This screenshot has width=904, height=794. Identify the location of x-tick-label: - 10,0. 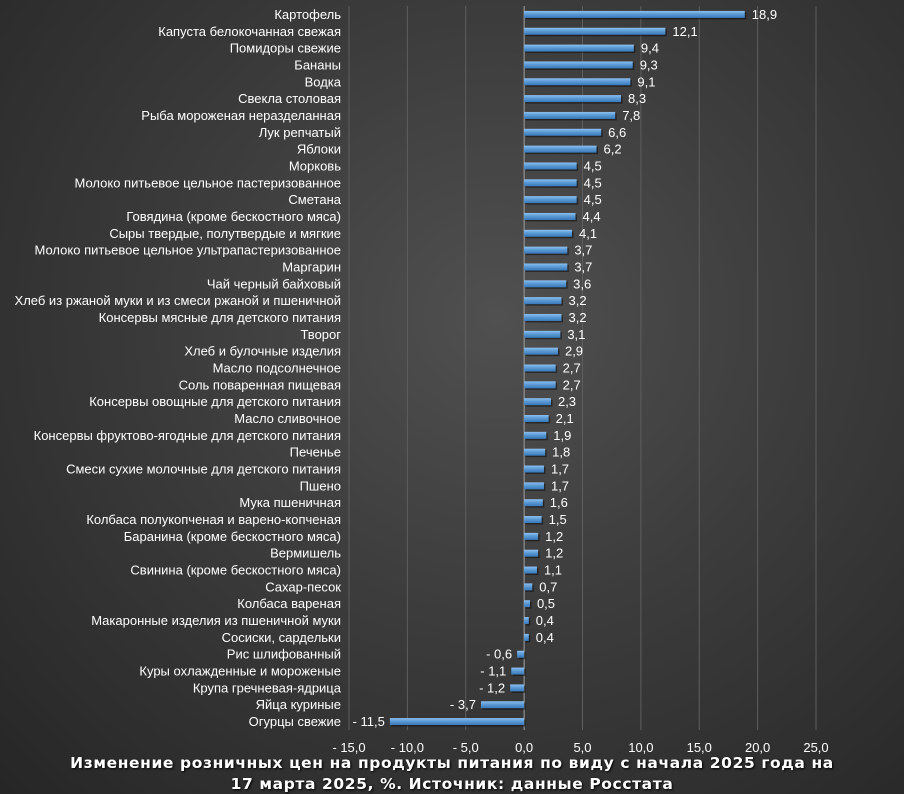
(407, 747).